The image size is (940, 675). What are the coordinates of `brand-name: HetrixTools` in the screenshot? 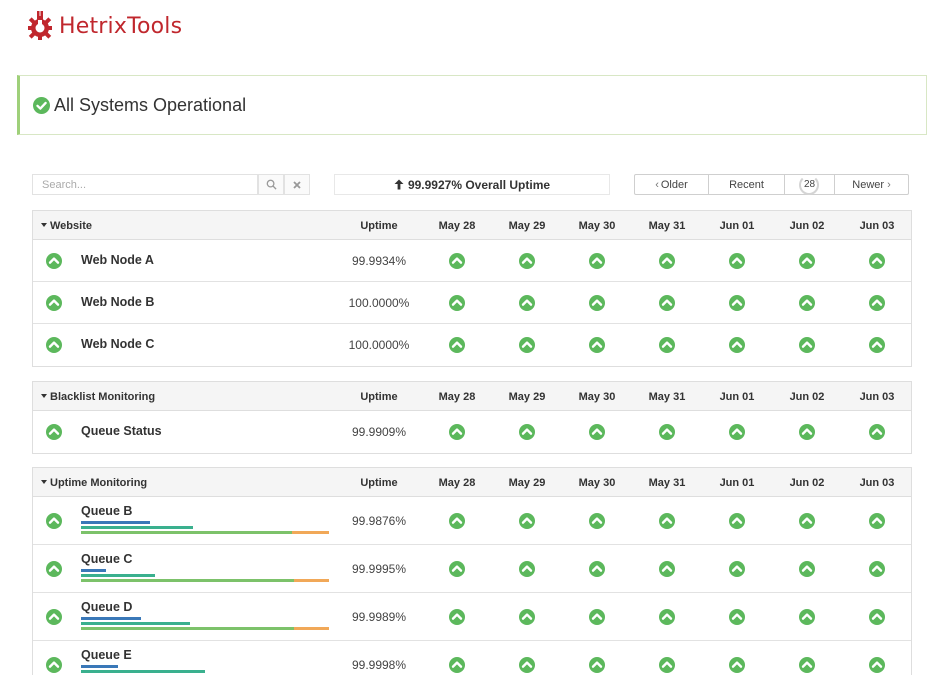 It's located at (121, 26).